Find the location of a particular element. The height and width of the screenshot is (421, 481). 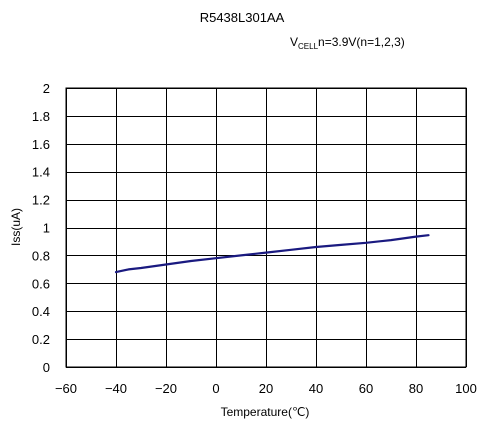

y-tick-label: 1.2 is located at coordinates (41, 200).